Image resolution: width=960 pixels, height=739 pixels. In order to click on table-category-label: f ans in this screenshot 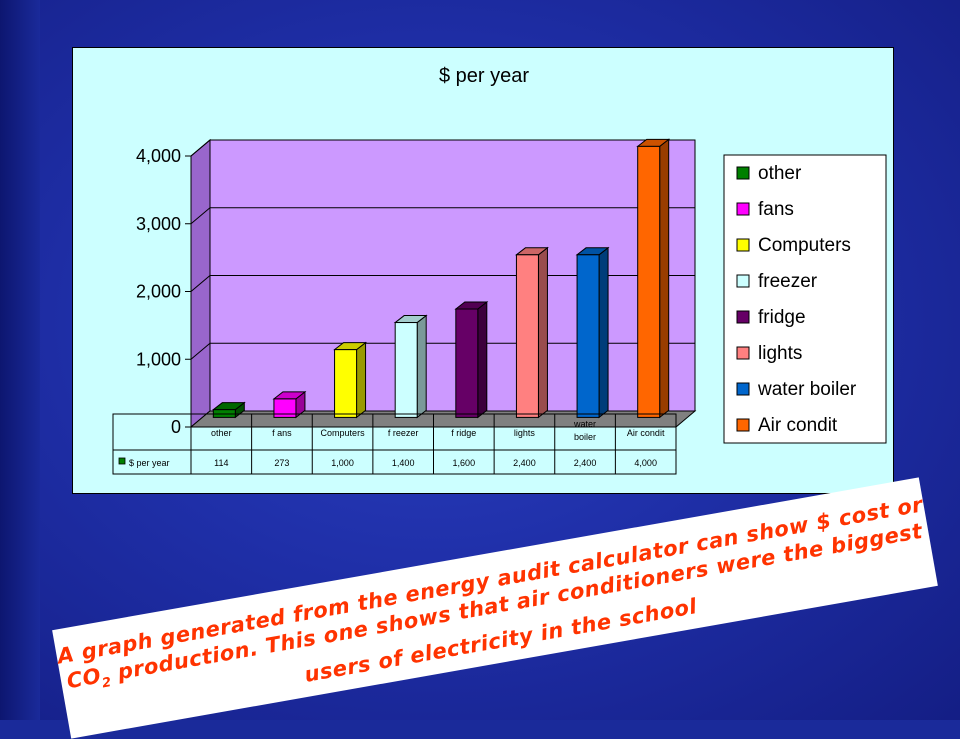, I will do `click(282, 433)`.